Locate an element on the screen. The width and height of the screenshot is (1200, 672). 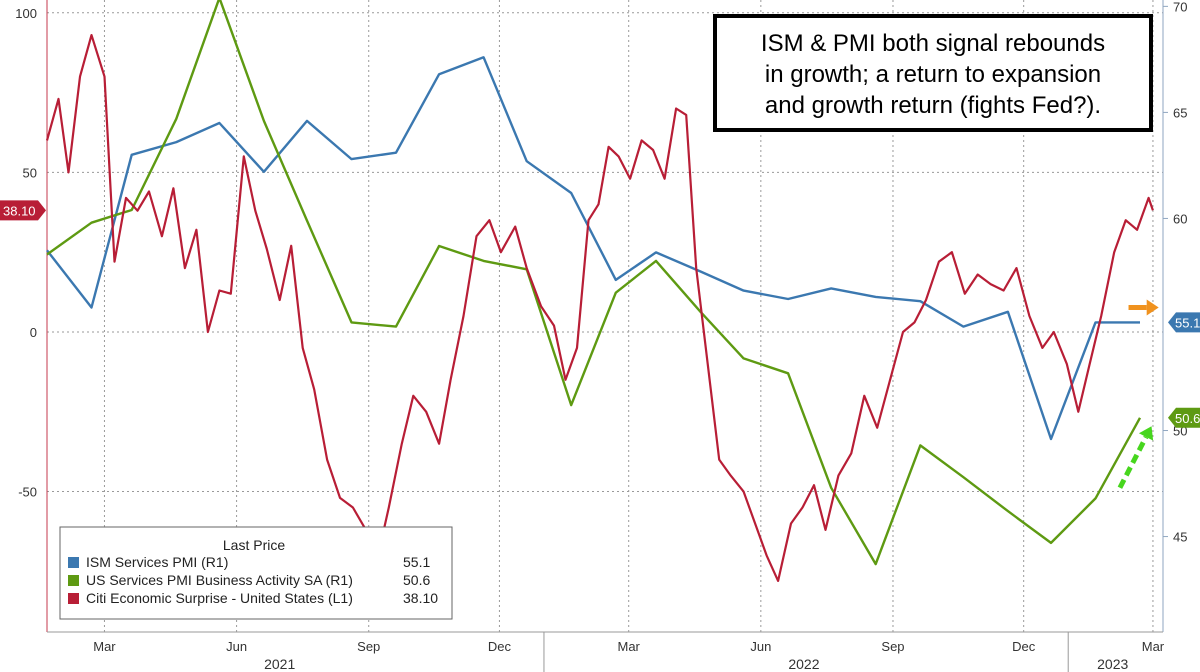
legend-swatch-ism is located at coordinates (73, 562).